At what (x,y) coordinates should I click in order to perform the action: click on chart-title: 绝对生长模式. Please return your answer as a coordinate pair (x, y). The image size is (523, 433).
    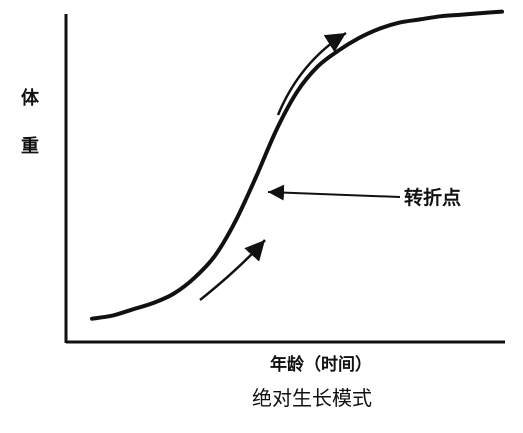
    Looking at the image, I should click on (312, 398).